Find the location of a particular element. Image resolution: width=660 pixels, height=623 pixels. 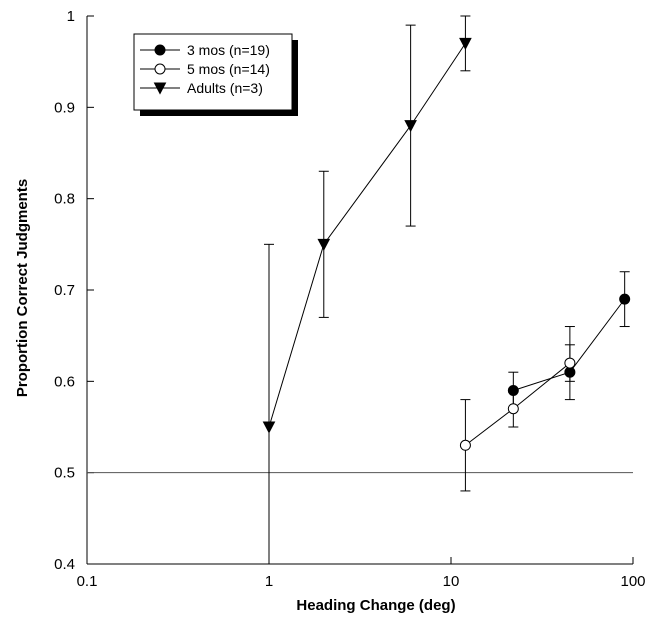

series-line is located at coordinates (518, 404).